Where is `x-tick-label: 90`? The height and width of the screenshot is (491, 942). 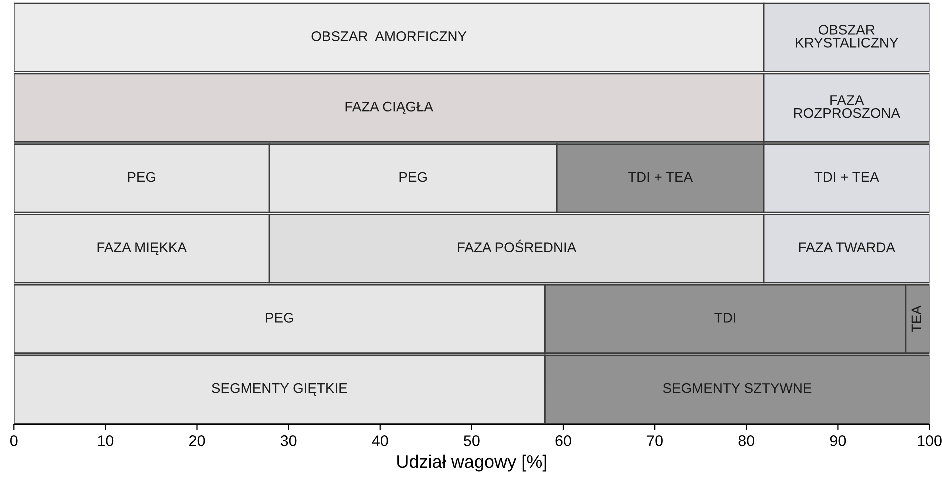
x-tick-label: 90 is located at coordinates (838, 441).